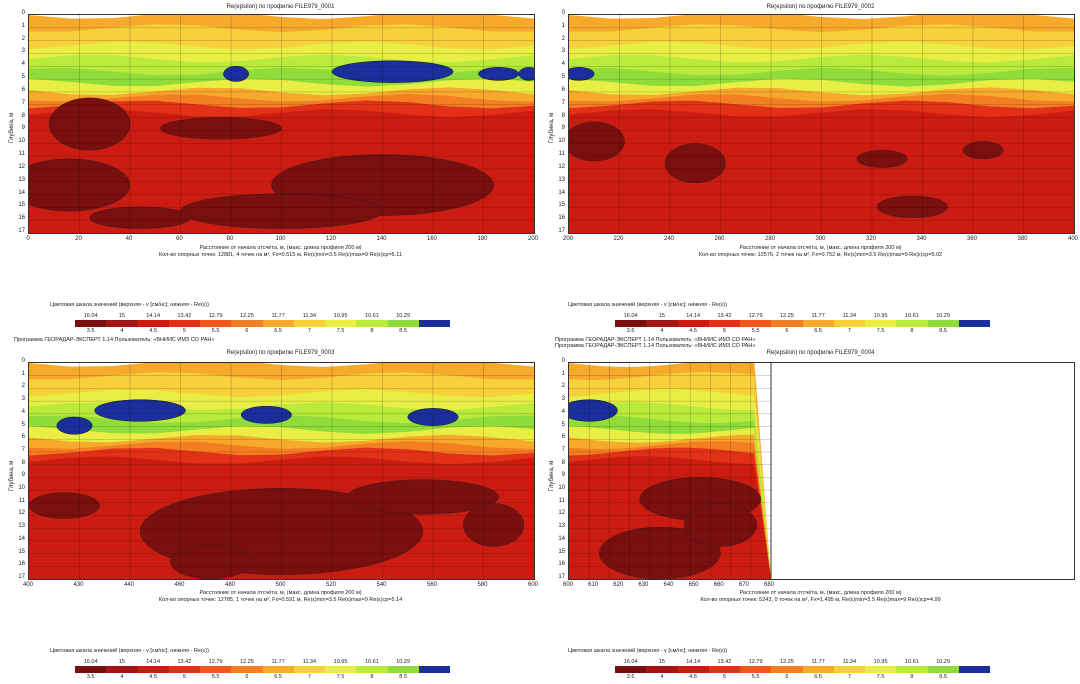 Image resolution: width=1080 pixels, height=684 pixels. Describe the element at coordinates (381, 239) in the screenshot. I see `x-tick-label: 140` at that location.